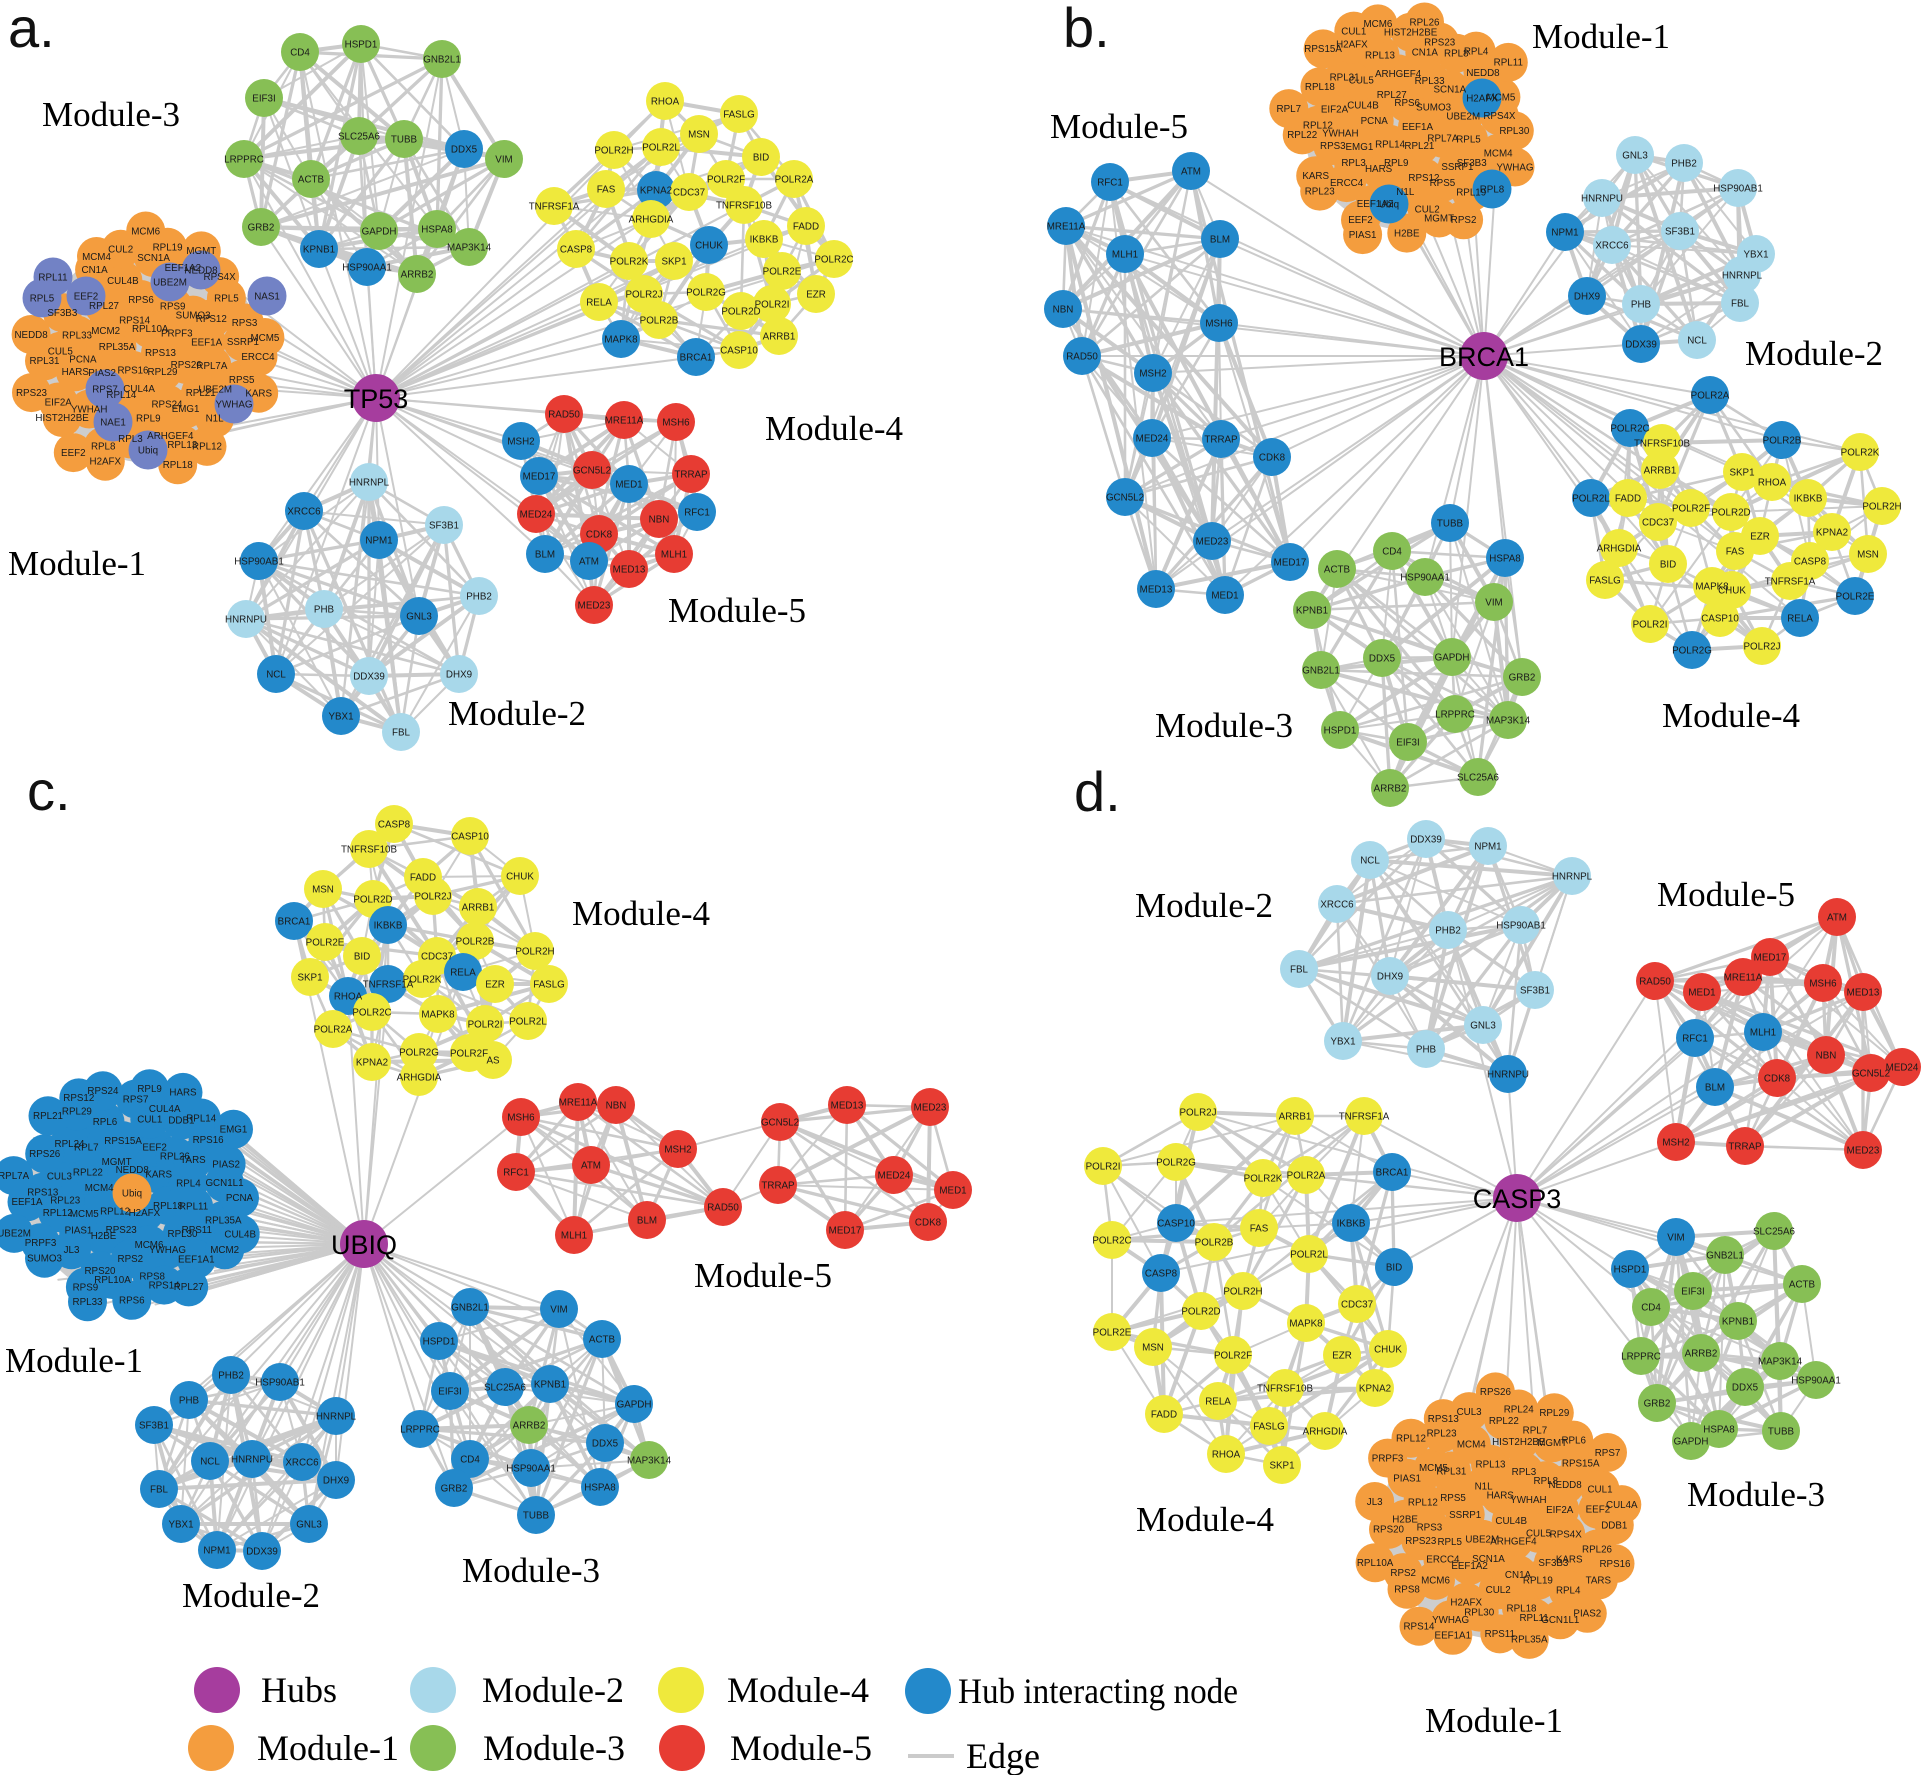 This screenshot has height=1775, width=1923. Describe the element at coordinates (187, 365) in the screenshot. I see `svg-text: RPS26` at that location.